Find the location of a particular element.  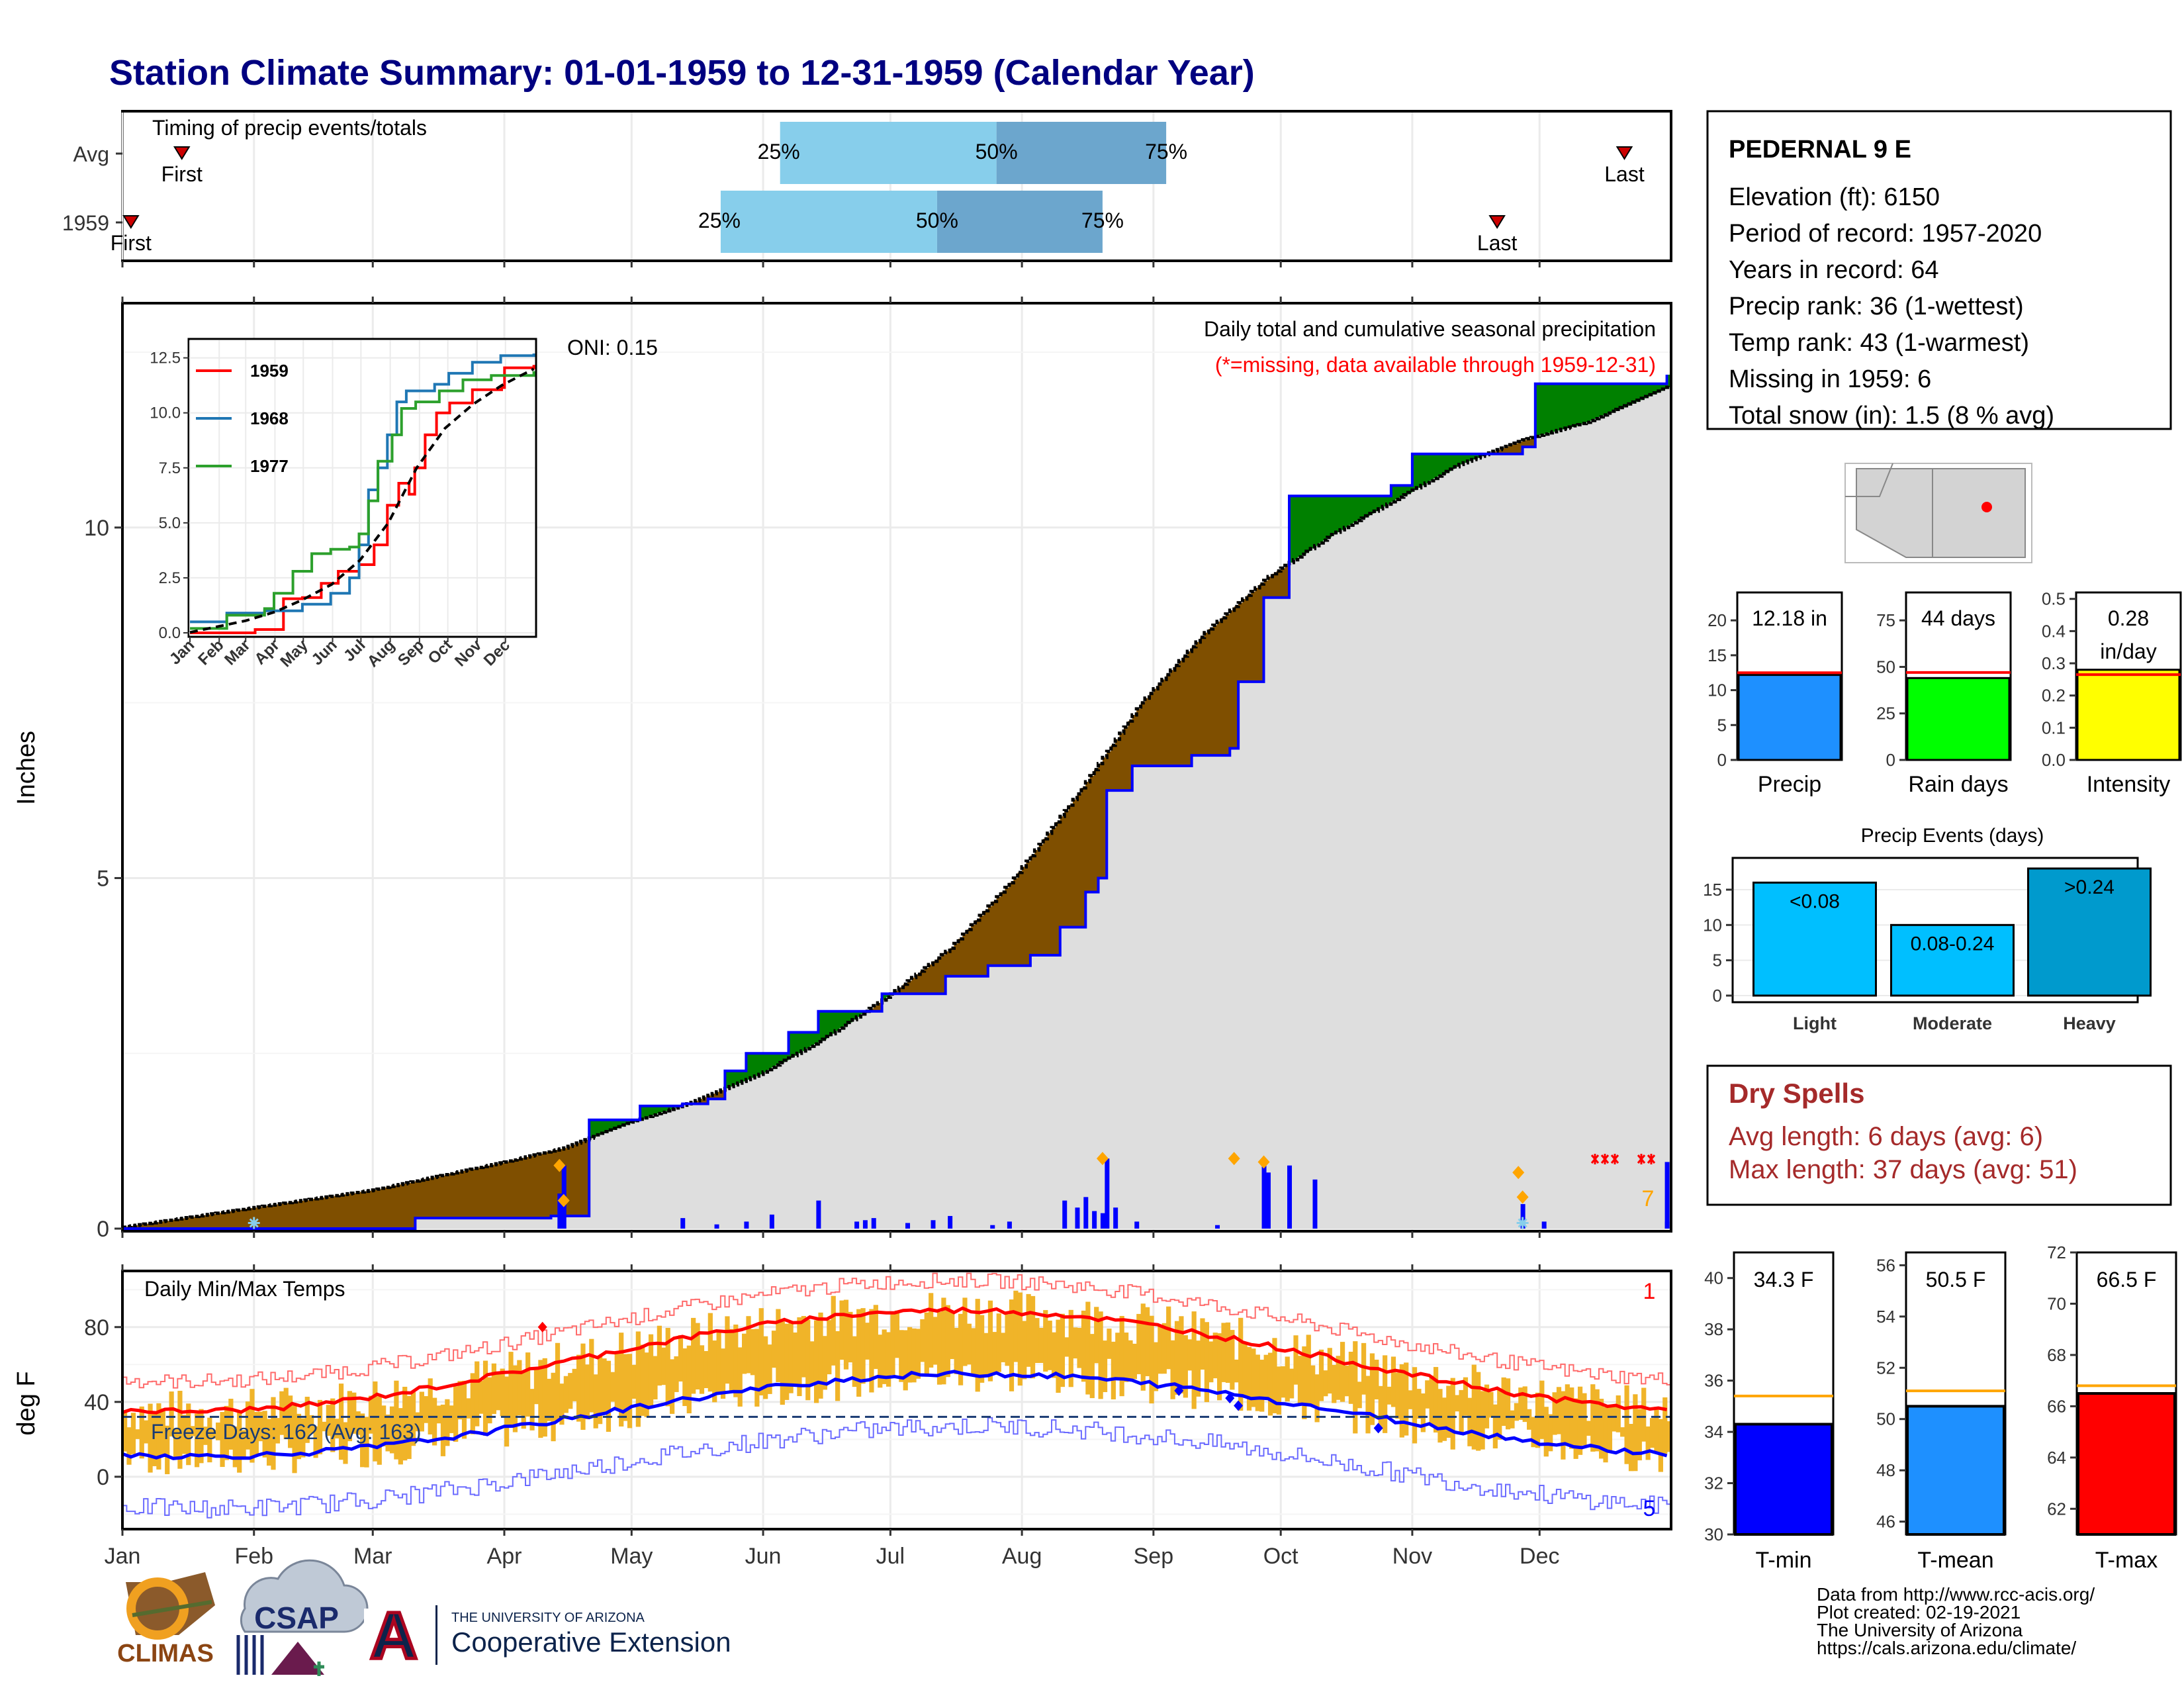

temp-bar-t-mean: 46 48 50 52 54 56 50.5 F T-mean is located at coordinates (1942, 1412).